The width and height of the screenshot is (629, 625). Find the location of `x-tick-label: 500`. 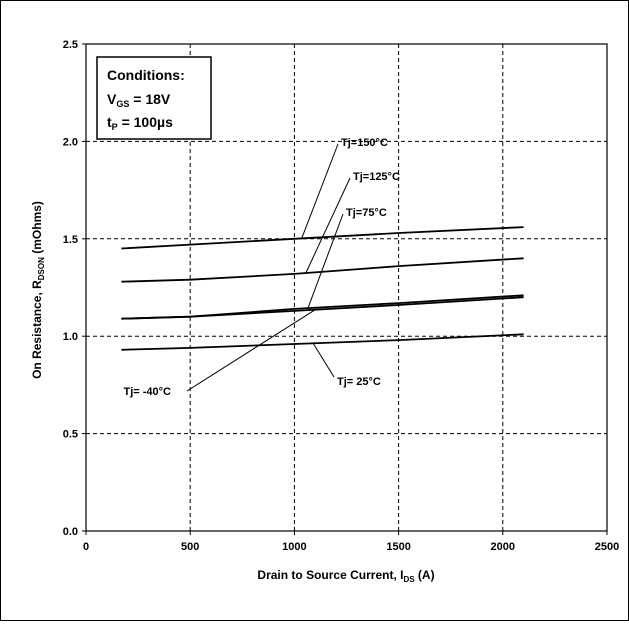

x-tick-label: 500 is located at coordinates (190, 547).